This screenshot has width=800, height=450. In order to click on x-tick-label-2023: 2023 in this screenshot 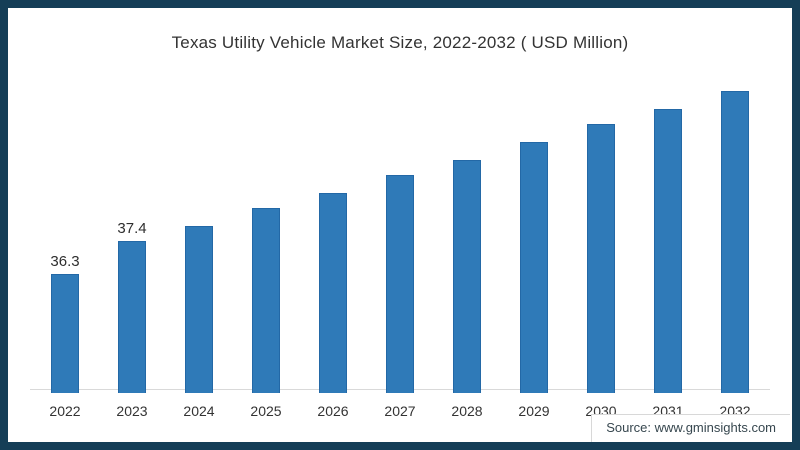, I will do `click(132, 411)`.